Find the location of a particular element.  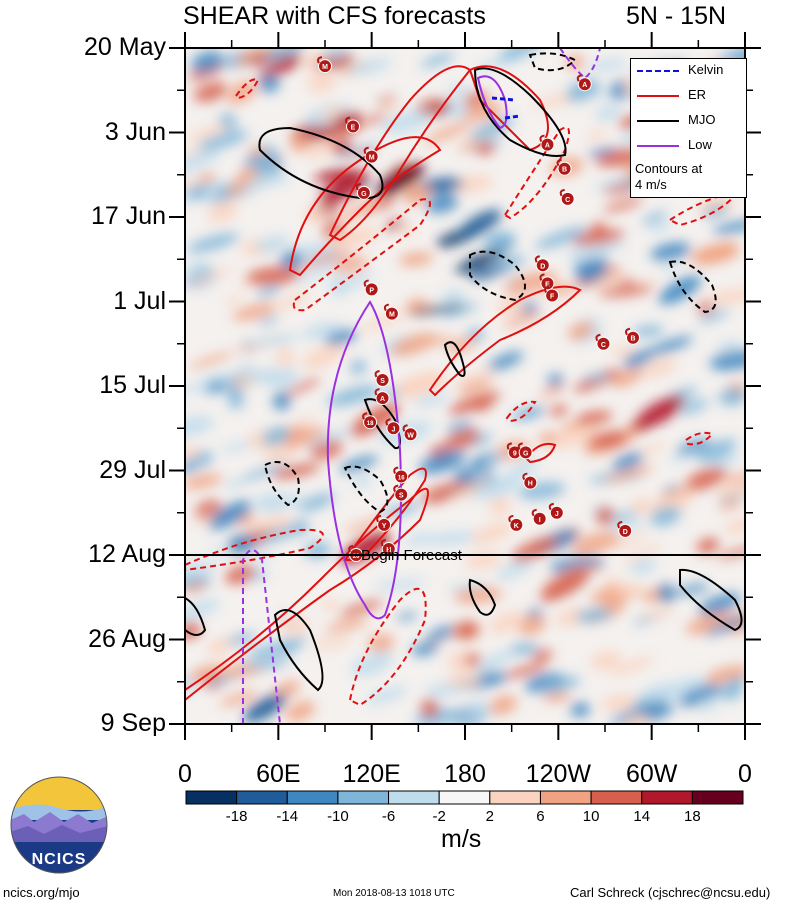

legend: Kelvin ER MJO Low Contours at 4 m/s is located at coordinates (688, 128).